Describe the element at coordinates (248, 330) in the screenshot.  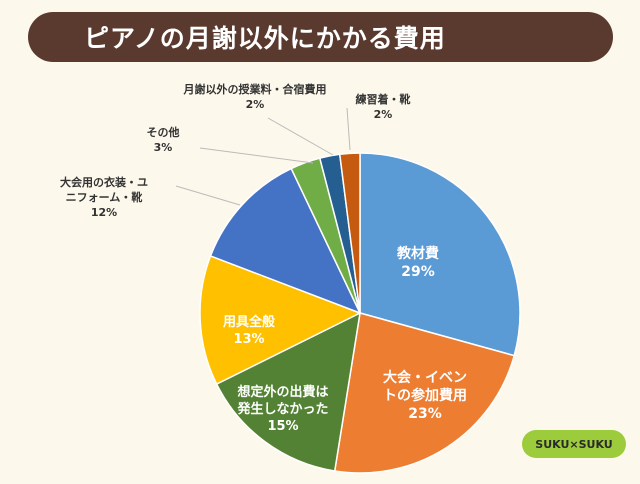
I see `slice-label: 用具全般 13%` at that location.